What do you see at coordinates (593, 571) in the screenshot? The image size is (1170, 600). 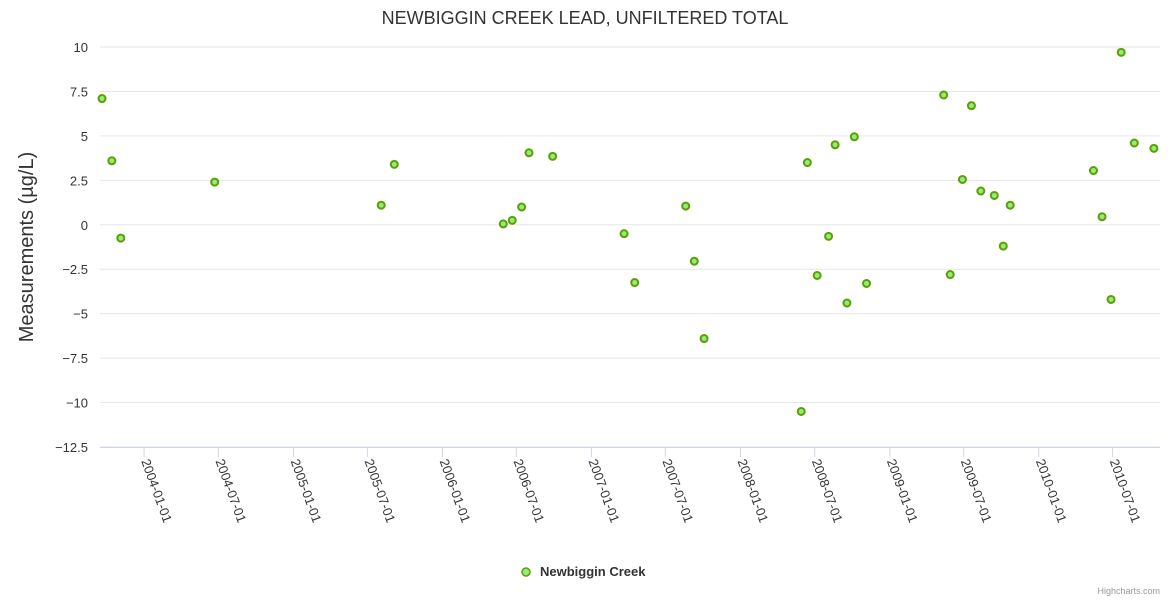 I see `legend-label: Newbiggin Creek` at bounding box center [593, 571].